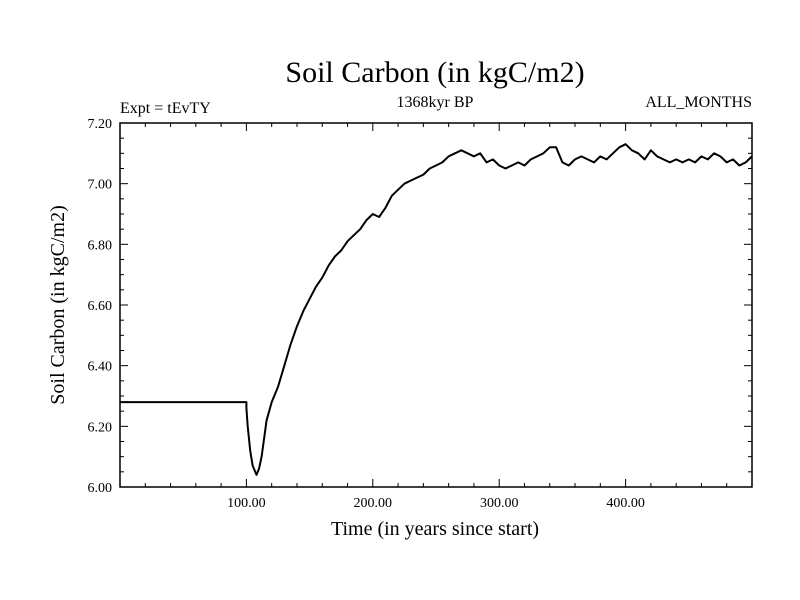 Image resolution: width=800 pixels, height=600 pixels. I want to click on y-tick-label: 7.00, so click(100, 185).